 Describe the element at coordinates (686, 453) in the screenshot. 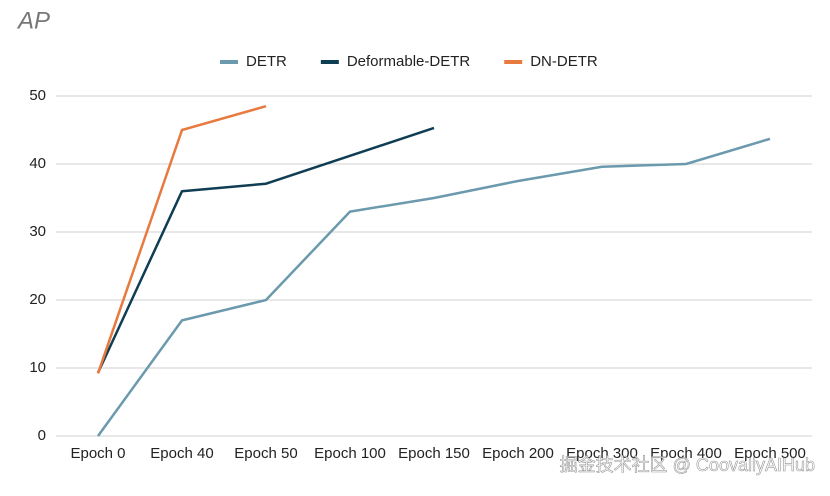

I see `x-tick-label: Epoch 400` at that location.